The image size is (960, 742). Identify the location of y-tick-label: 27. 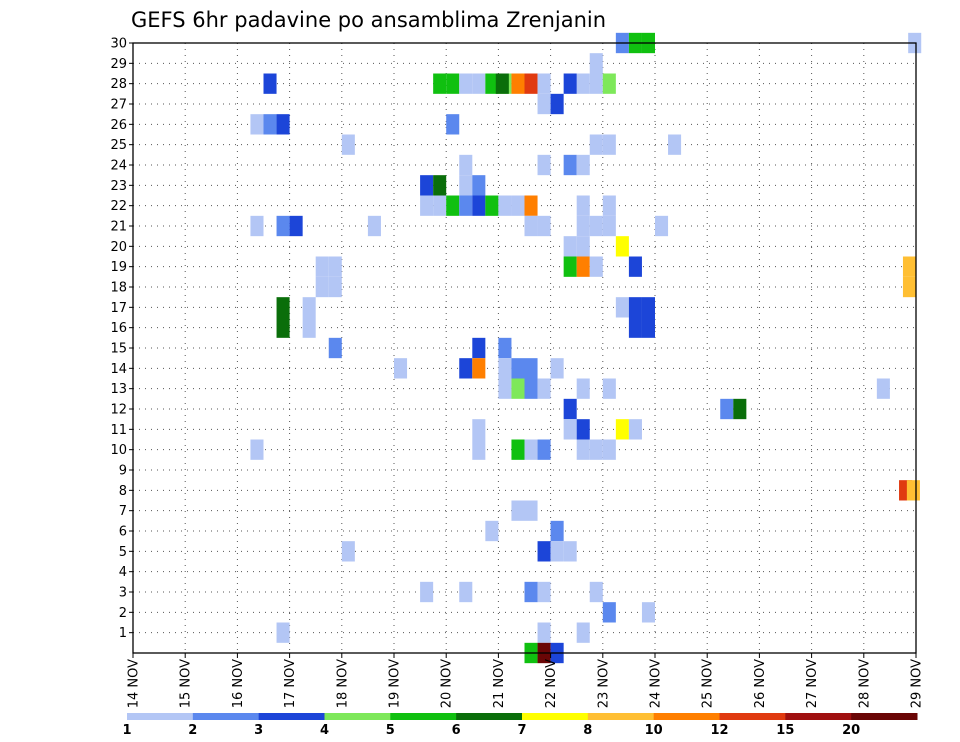
(118, 105).